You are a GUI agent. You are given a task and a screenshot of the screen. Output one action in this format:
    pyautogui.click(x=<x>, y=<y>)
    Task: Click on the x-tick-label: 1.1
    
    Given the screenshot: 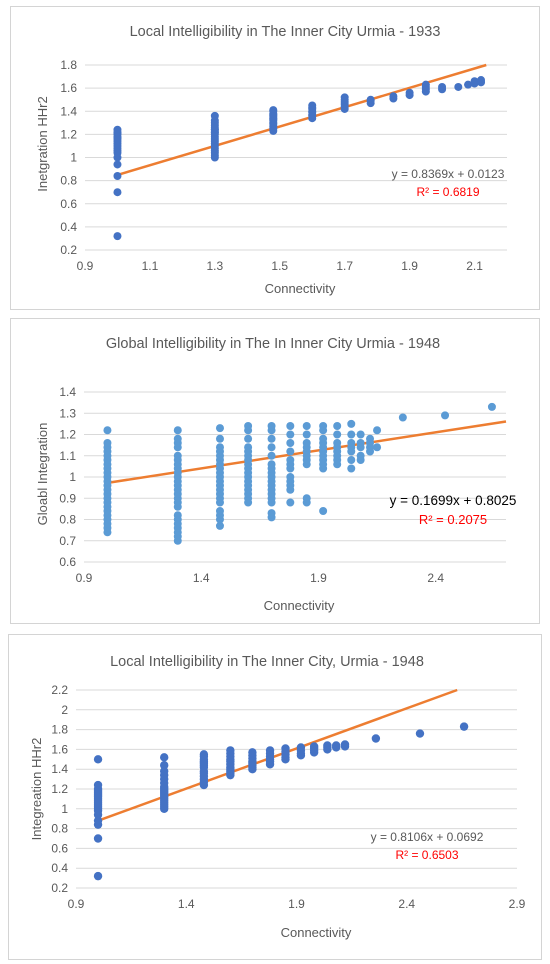 What is the action you would take?
    pyautogui.click(x=150, y=266)
    